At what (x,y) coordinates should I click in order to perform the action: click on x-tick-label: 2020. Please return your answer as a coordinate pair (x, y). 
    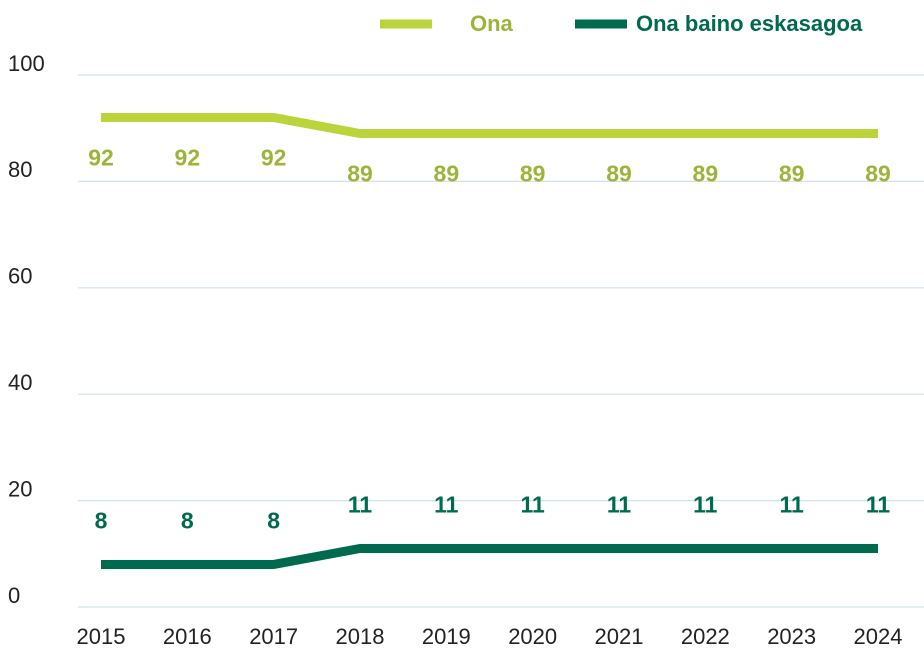
    Looking at the image, I should click on (532, 636).